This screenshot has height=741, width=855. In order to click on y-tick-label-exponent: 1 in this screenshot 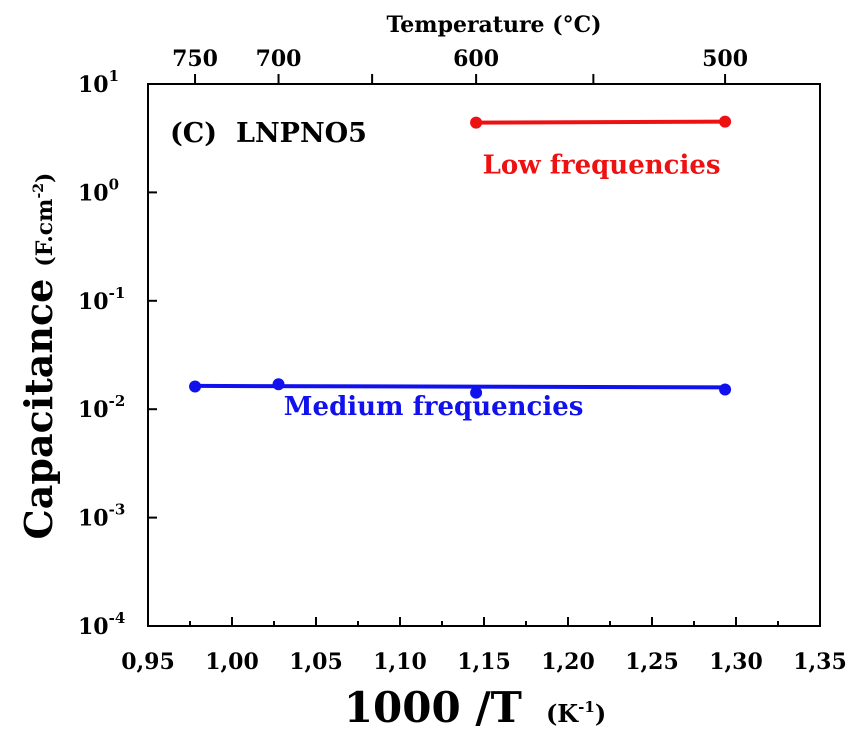, I will do `click(114, 76)`.